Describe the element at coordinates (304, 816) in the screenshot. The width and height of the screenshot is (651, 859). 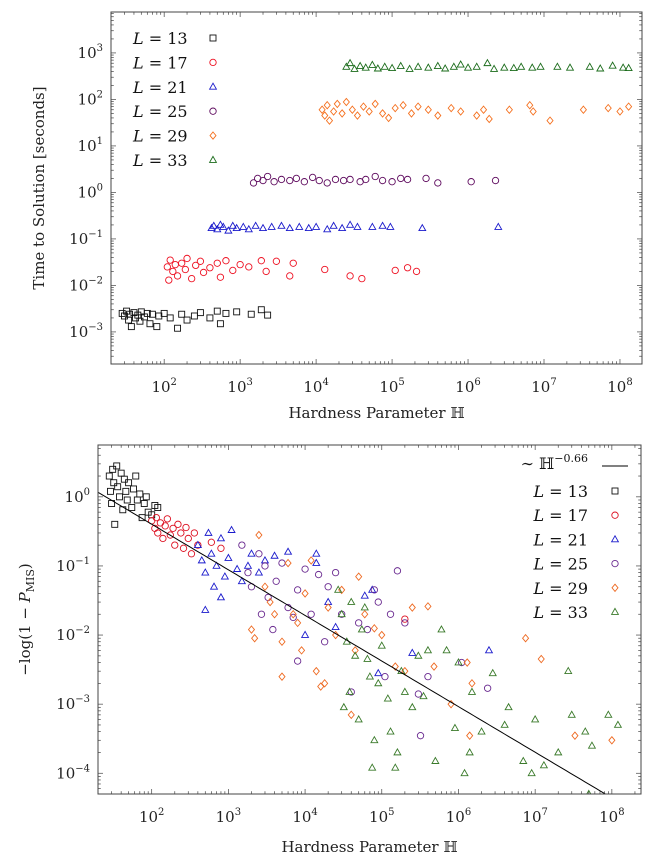
I see `x-tick-label: 10⁴` at that location.